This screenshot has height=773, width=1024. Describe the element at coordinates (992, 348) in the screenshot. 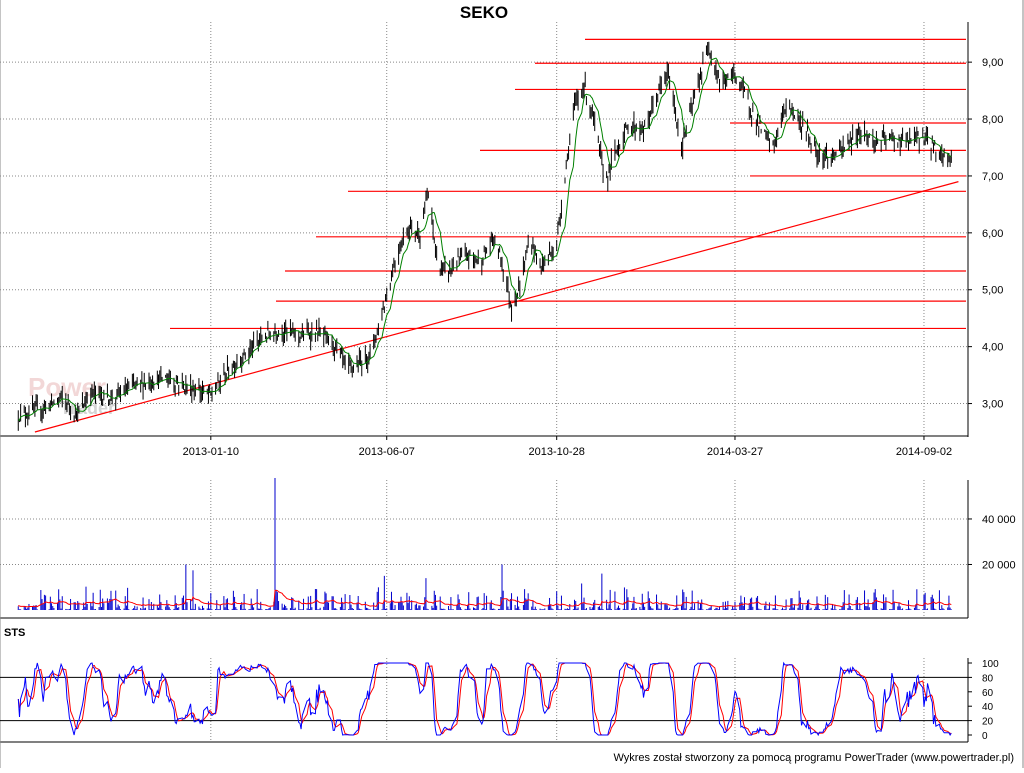

I see `price-y-tick-label: 4,00` at that location.